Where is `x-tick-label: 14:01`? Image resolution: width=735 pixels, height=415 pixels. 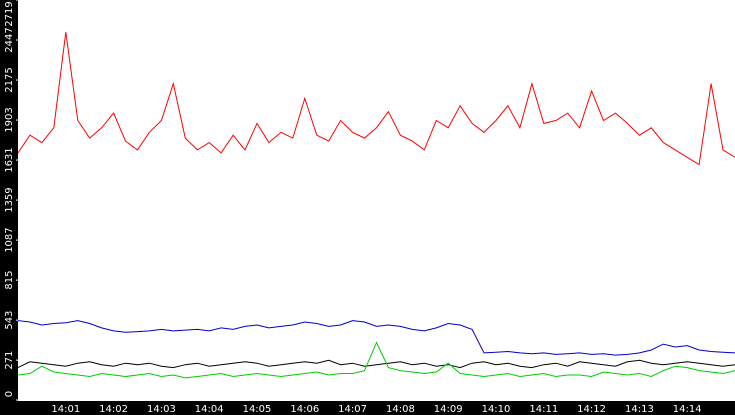 x-tick-label: 14:01 is located at coordinates (65, 409).